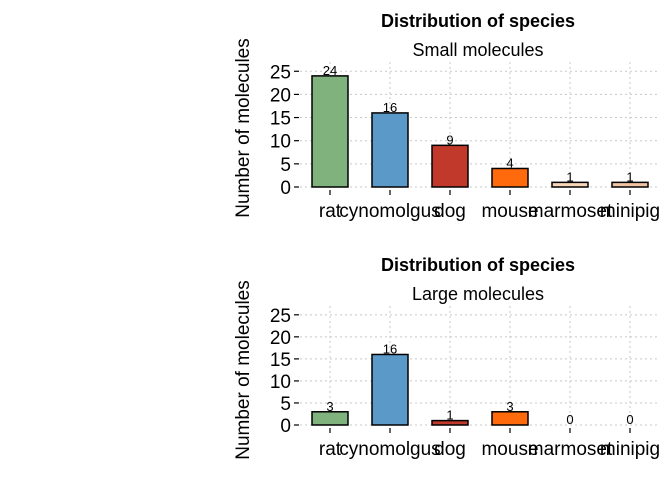  I want to click on bar-minipig, so click(630, 184).